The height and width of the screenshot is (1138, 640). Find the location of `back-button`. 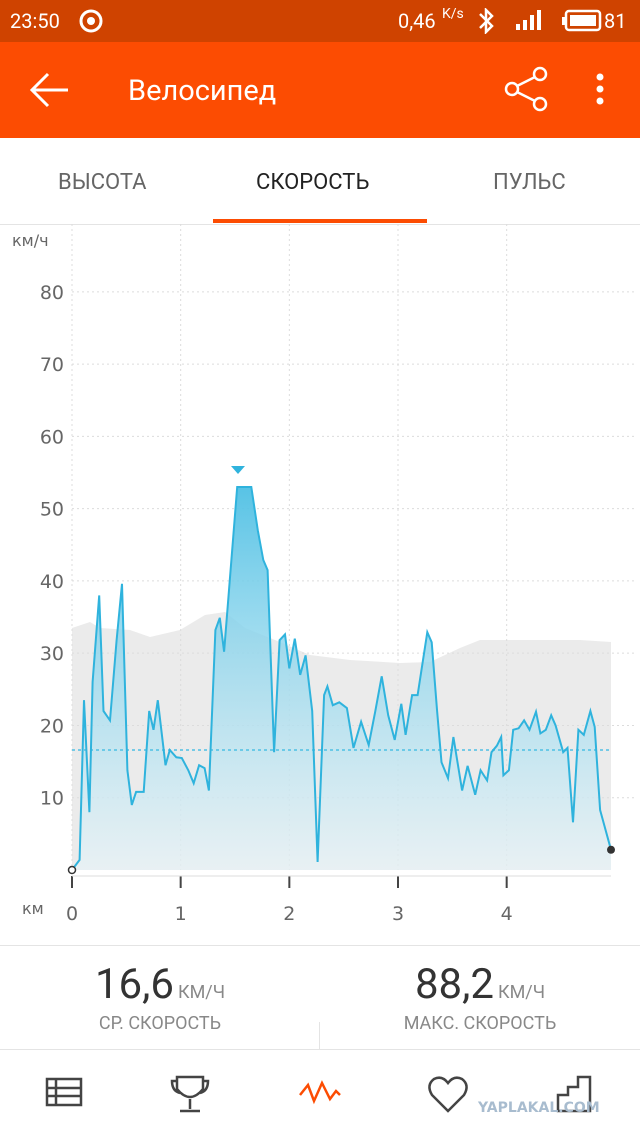

back-button is located at coordinates (50, 90).